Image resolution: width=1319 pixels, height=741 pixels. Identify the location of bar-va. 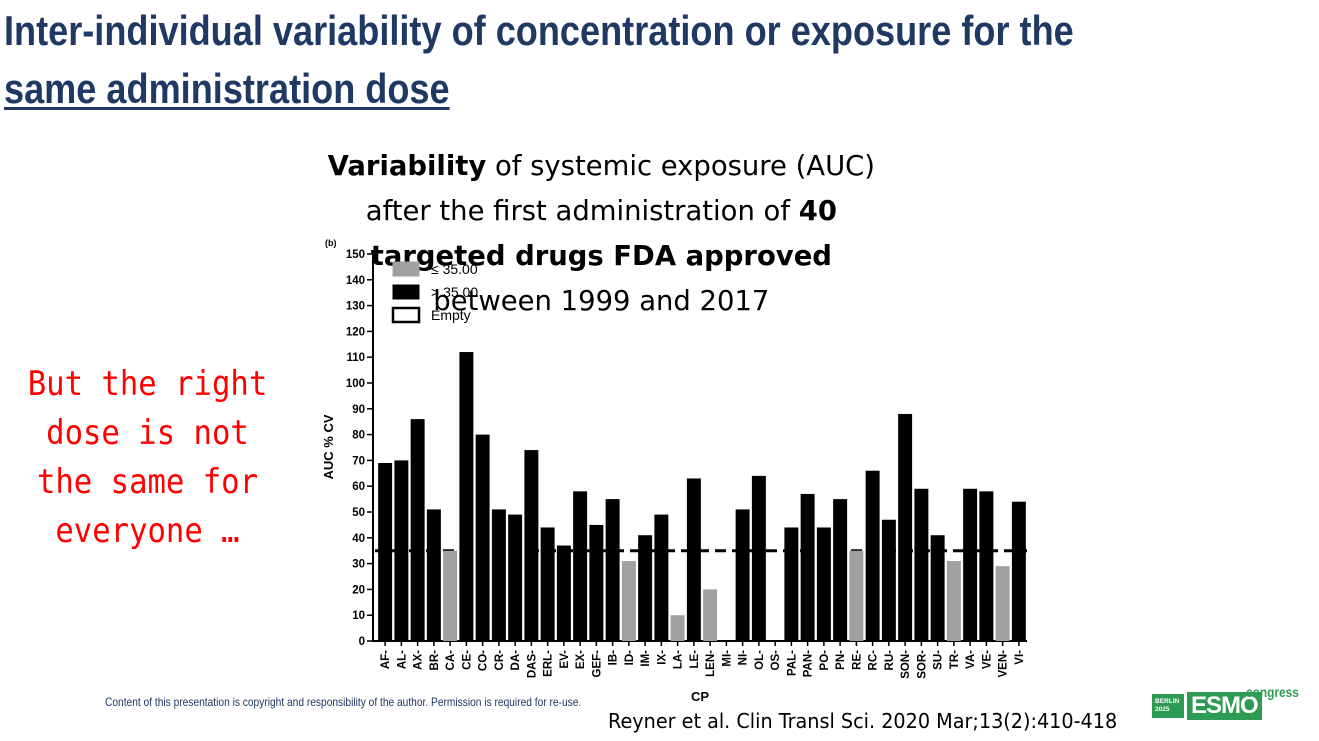
(970, 564).